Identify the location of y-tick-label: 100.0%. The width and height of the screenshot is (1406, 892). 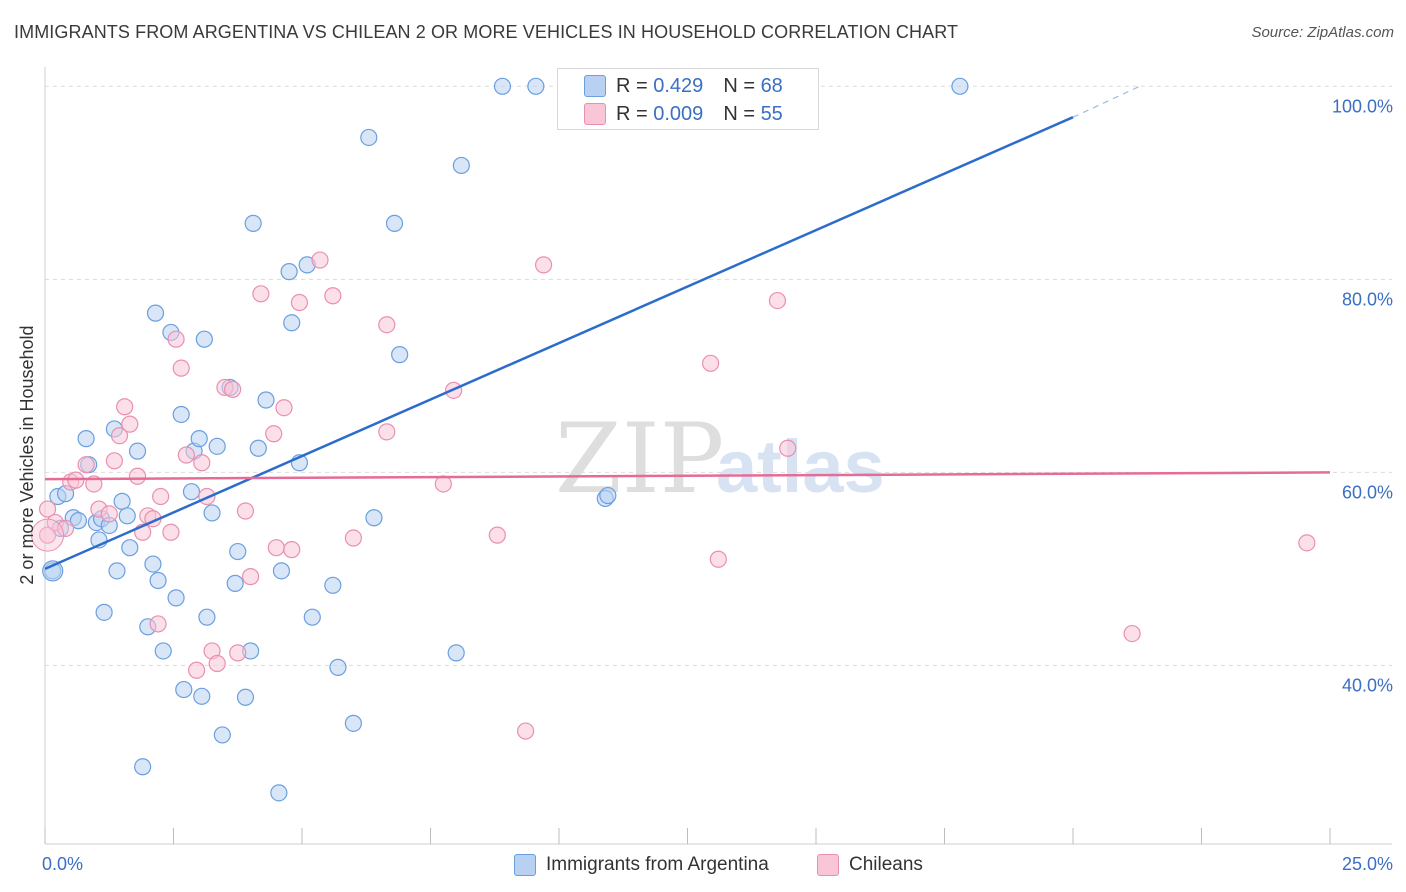
(1362, 106).